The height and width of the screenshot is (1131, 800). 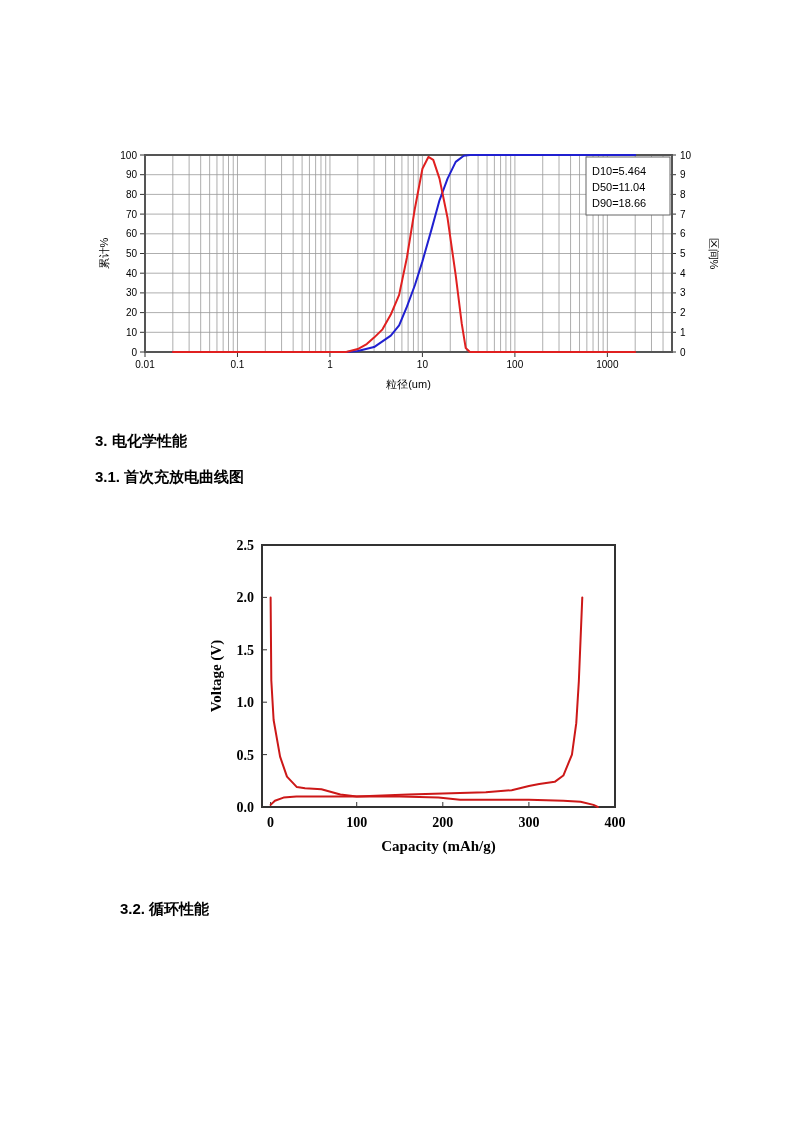 I want to click on y2-tick-label: 1, so click(x=683, y=332).